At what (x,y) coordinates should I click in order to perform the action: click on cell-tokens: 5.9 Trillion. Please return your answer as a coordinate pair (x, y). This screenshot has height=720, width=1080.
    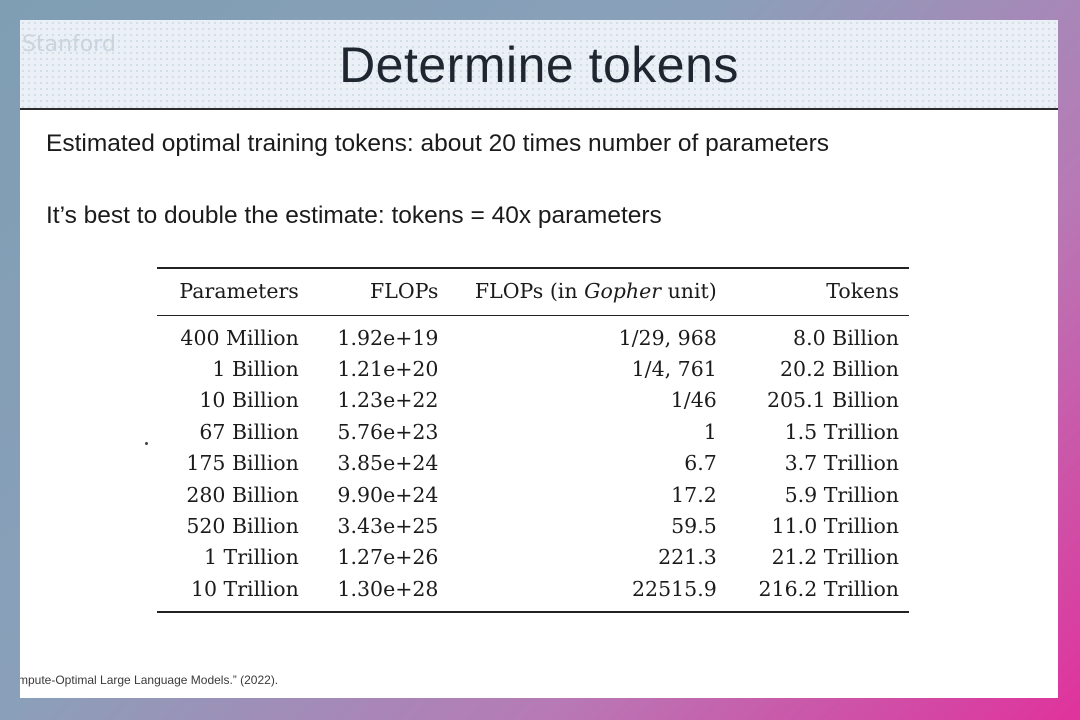
    Looking at the image, I should click on (841, 494).